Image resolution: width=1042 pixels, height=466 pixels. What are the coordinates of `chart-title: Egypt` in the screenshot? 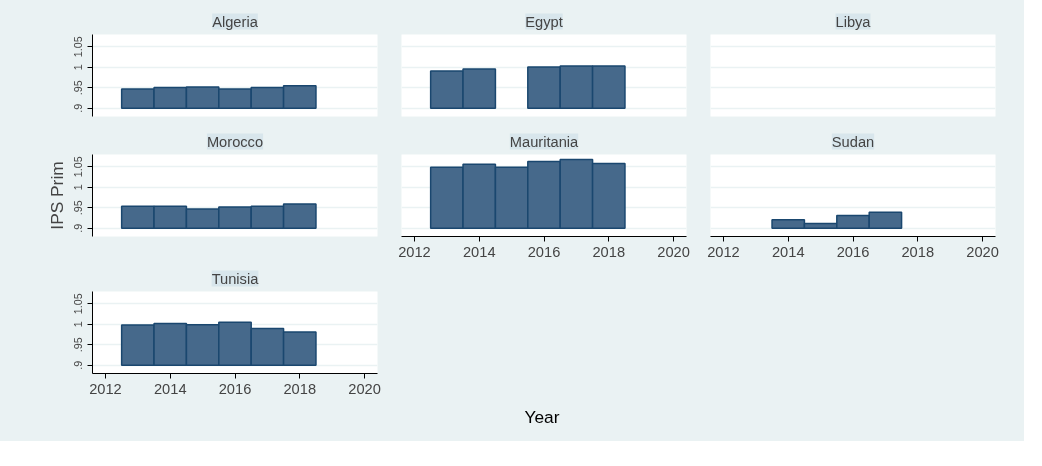 It's located at (544, 21).